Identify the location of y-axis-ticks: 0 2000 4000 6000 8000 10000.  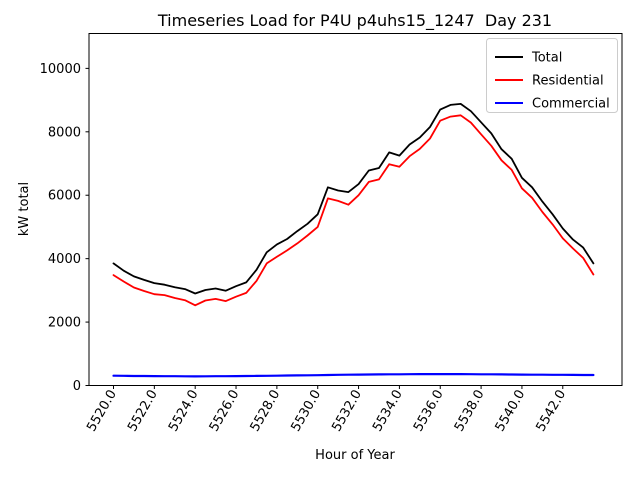
(64, 228).